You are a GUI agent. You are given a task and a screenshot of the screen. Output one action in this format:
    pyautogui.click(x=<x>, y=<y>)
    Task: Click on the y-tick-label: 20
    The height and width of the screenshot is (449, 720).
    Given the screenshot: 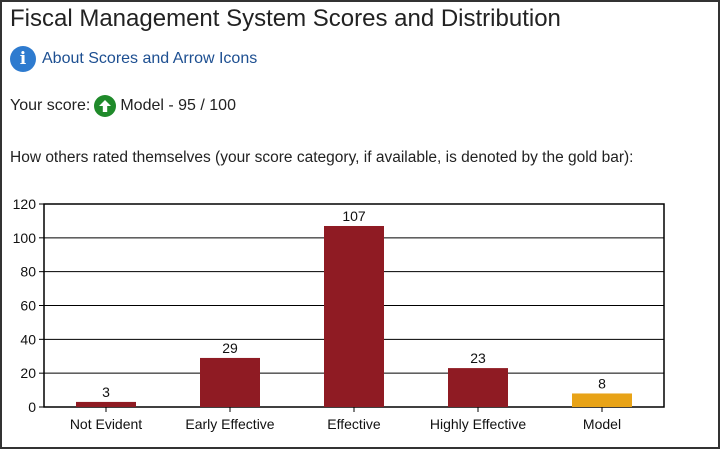 What is the action you would take?
    pyautogui.click(x=28, y=373)
    